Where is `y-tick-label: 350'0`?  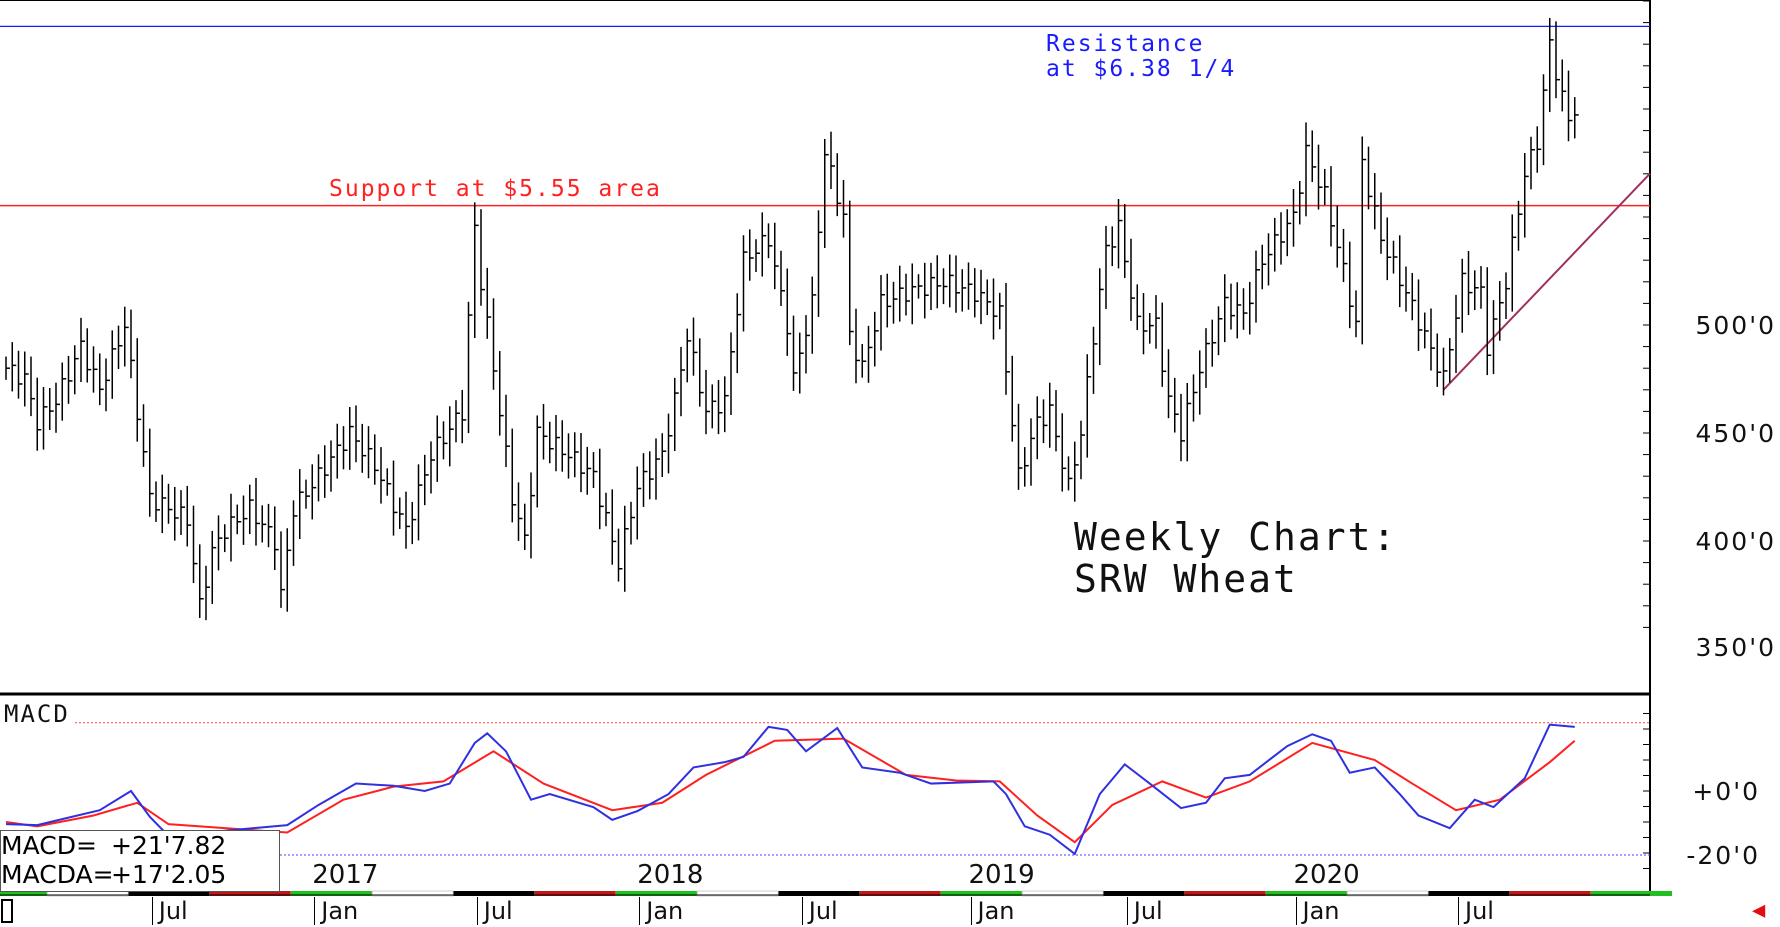 y-tick-label: 350'0 is located at coordinates (1735, 647).